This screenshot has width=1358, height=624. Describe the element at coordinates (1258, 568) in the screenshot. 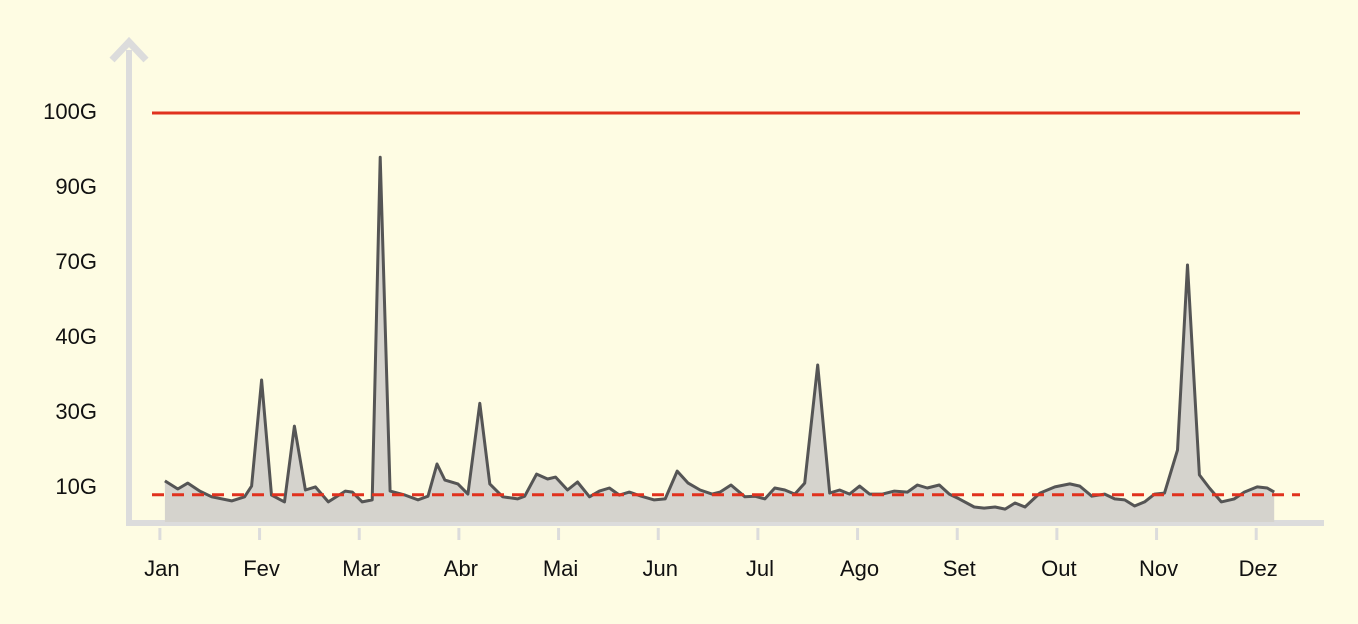

I see `x-tick-label: Dez` at that location.